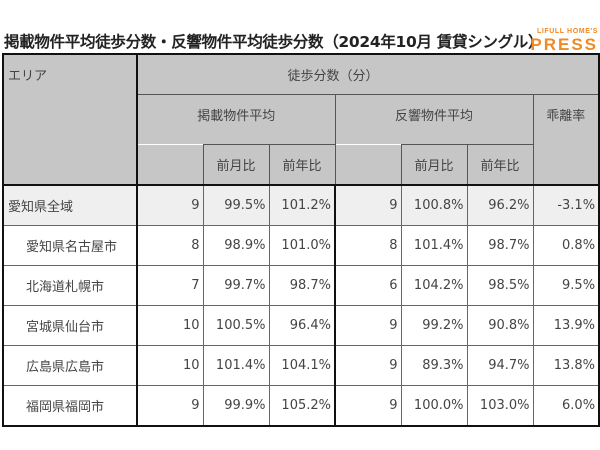 This screenshot has height=450, width=600. I want to click on header-listing-blank, so click(170, 165).